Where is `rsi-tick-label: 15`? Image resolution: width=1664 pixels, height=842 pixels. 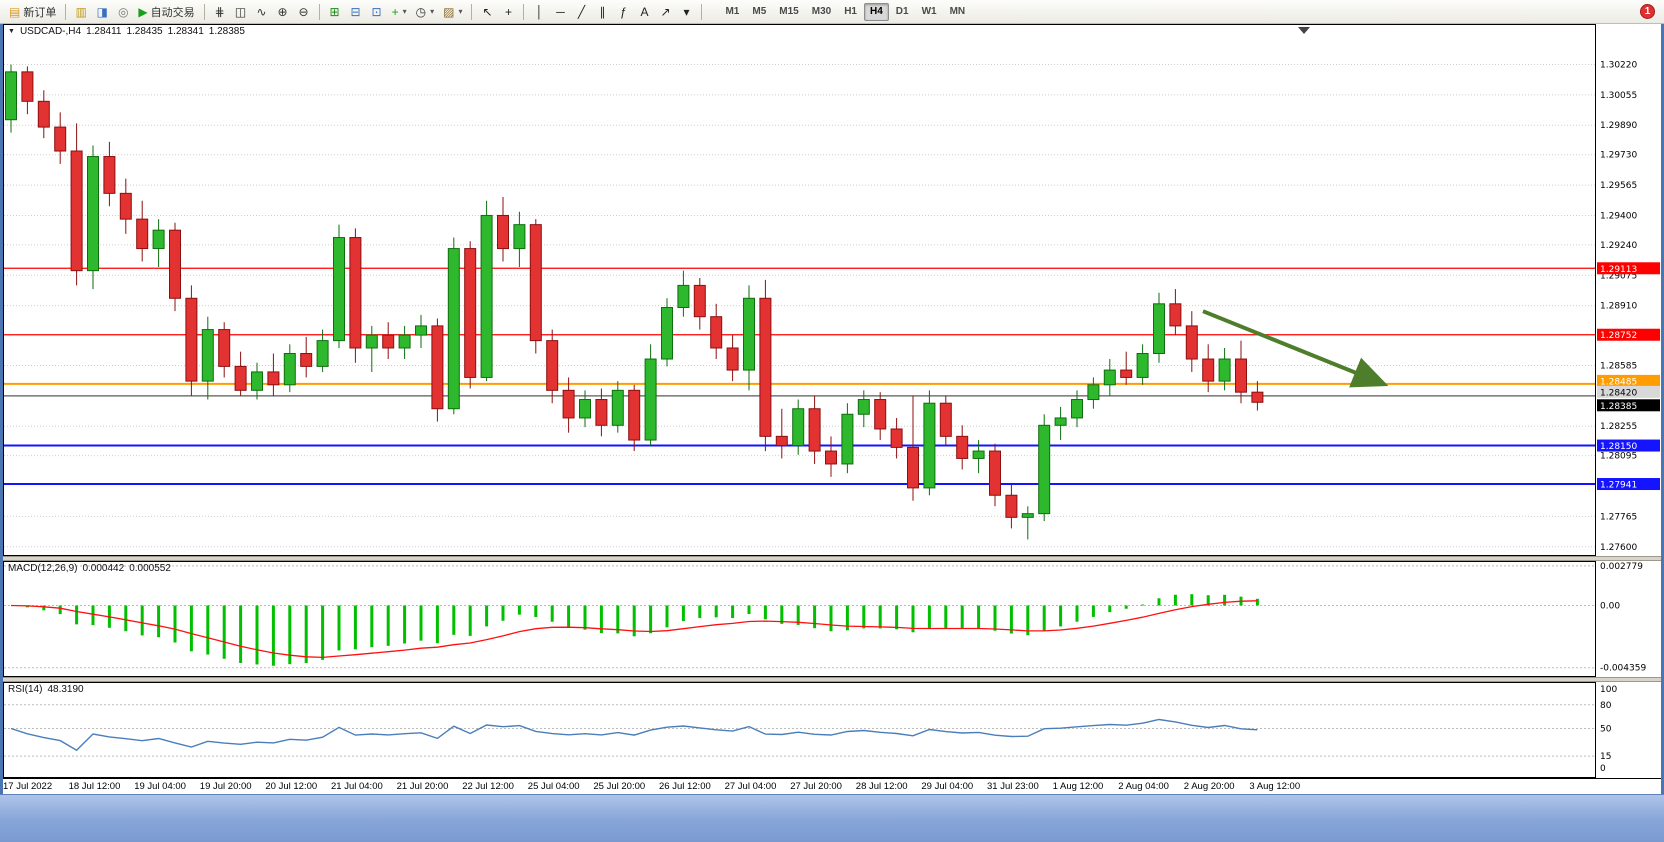 rsi-tick-label: 15 is located at coordinates (1605, 757).